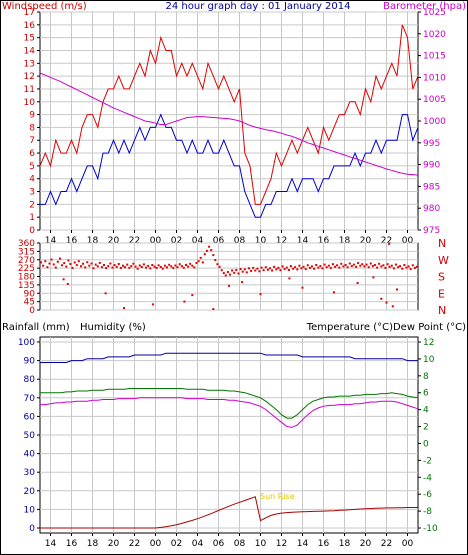  What do you see at coordinates (434, 13) in the screenshot?
I see `y2-tick-label: 1025` at bounding box center [434, 13].